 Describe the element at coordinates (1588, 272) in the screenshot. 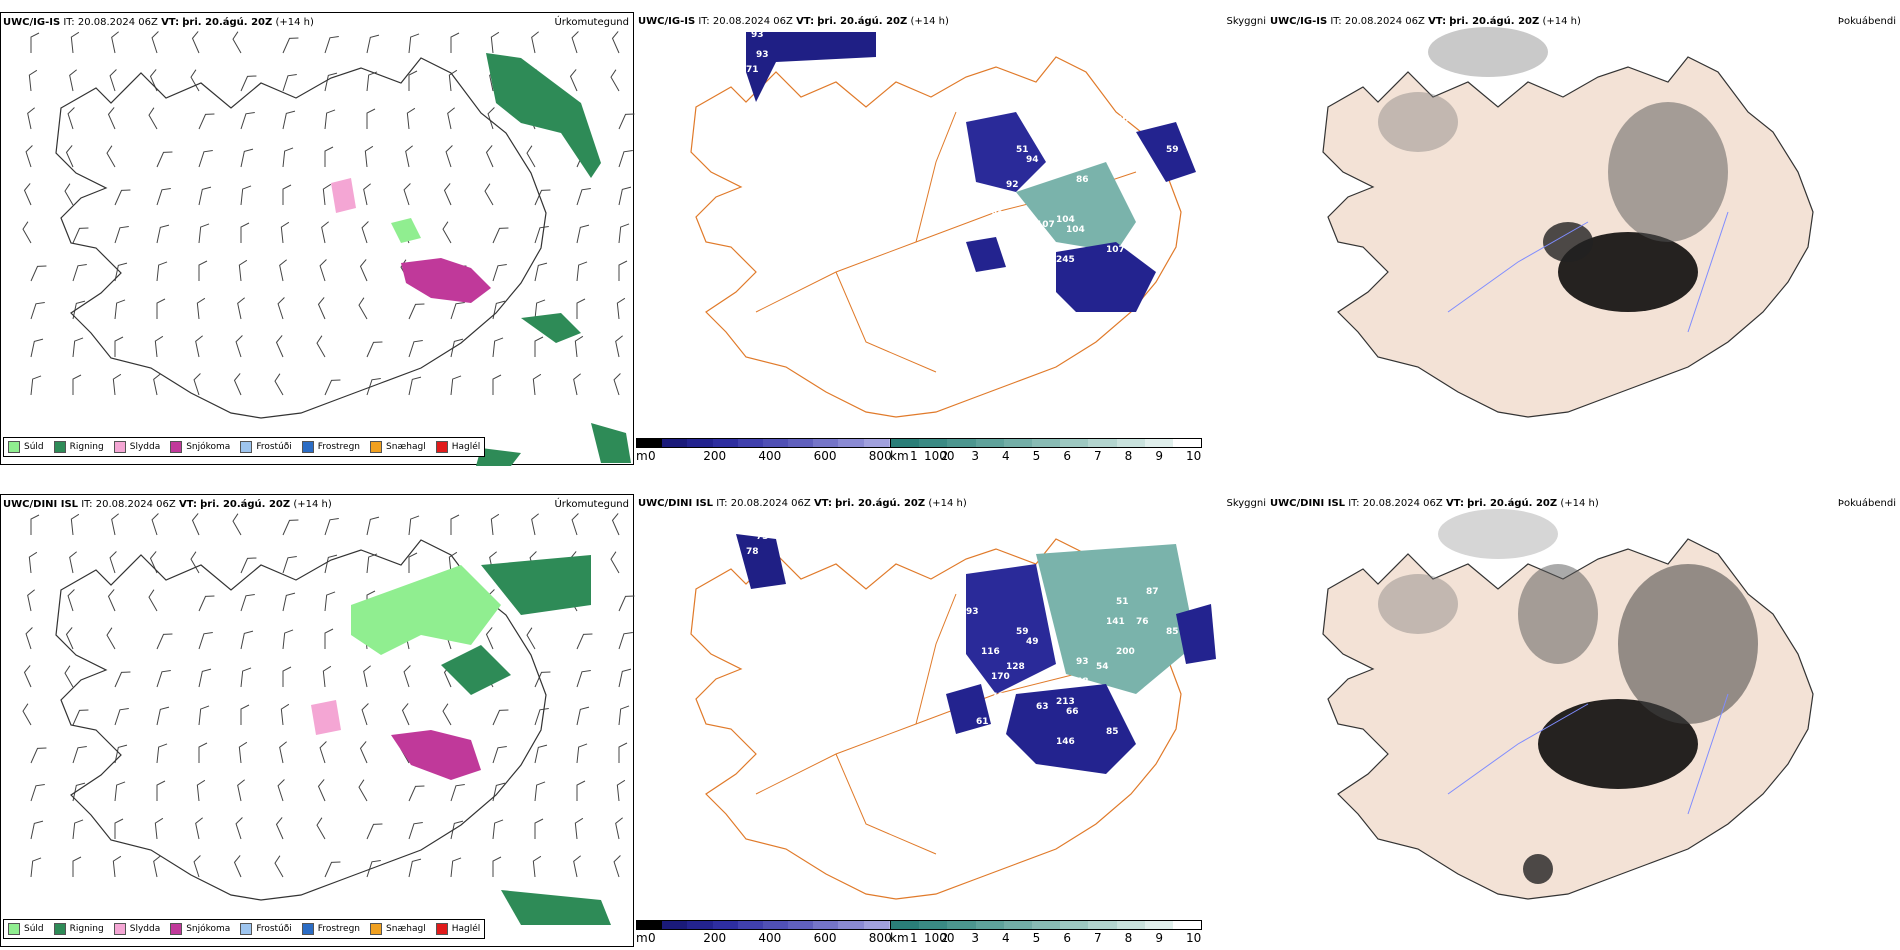

I see `rivers` at that location.